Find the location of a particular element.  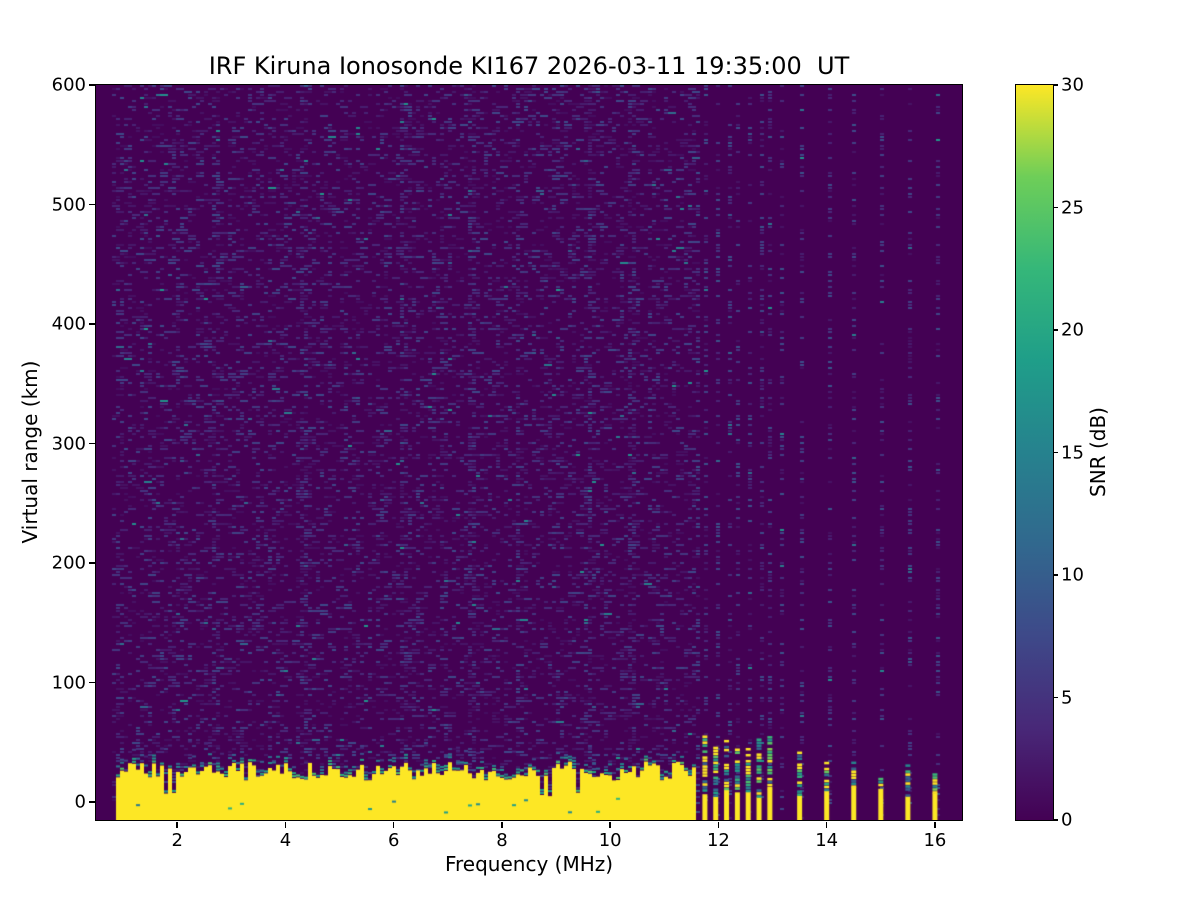

colorbar-gradient is located at coordinates (1034, 452).